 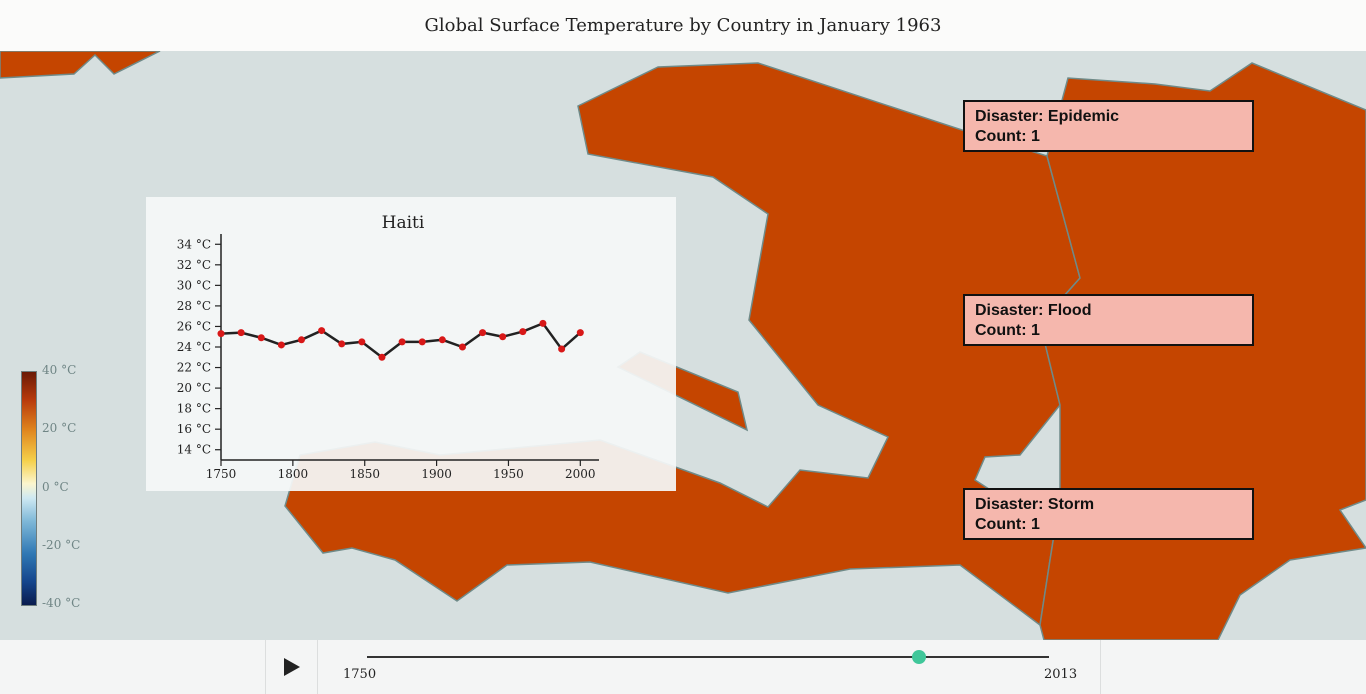 I want to click on y-tick-label: 28 °C, so click(x=194, y=306).